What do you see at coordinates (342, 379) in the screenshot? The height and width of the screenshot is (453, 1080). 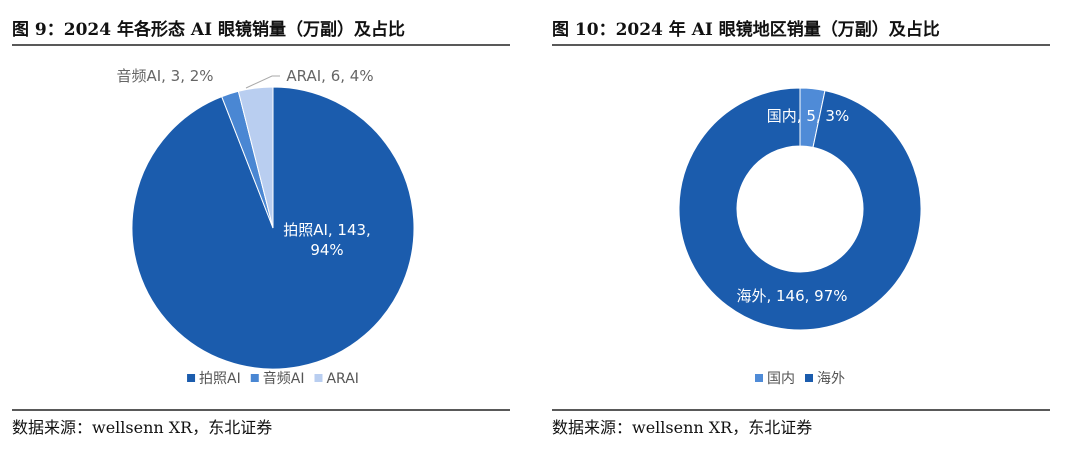 I see `legend-label: ARAI` at bounding box center [342, 379].